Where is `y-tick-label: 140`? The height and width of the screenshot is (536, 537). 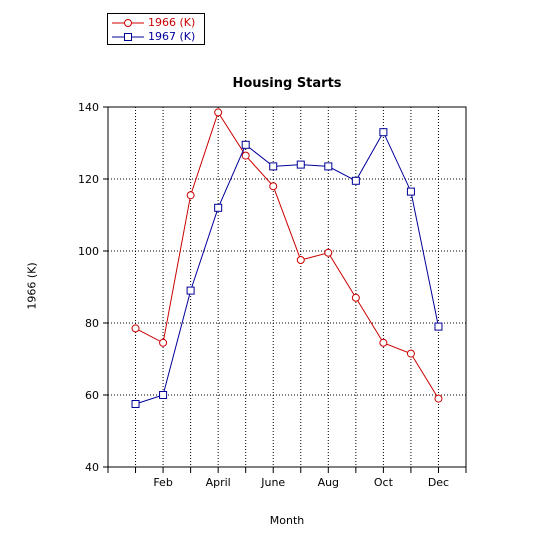 y-tick-label: 140 is located at coordinates (88, 107).